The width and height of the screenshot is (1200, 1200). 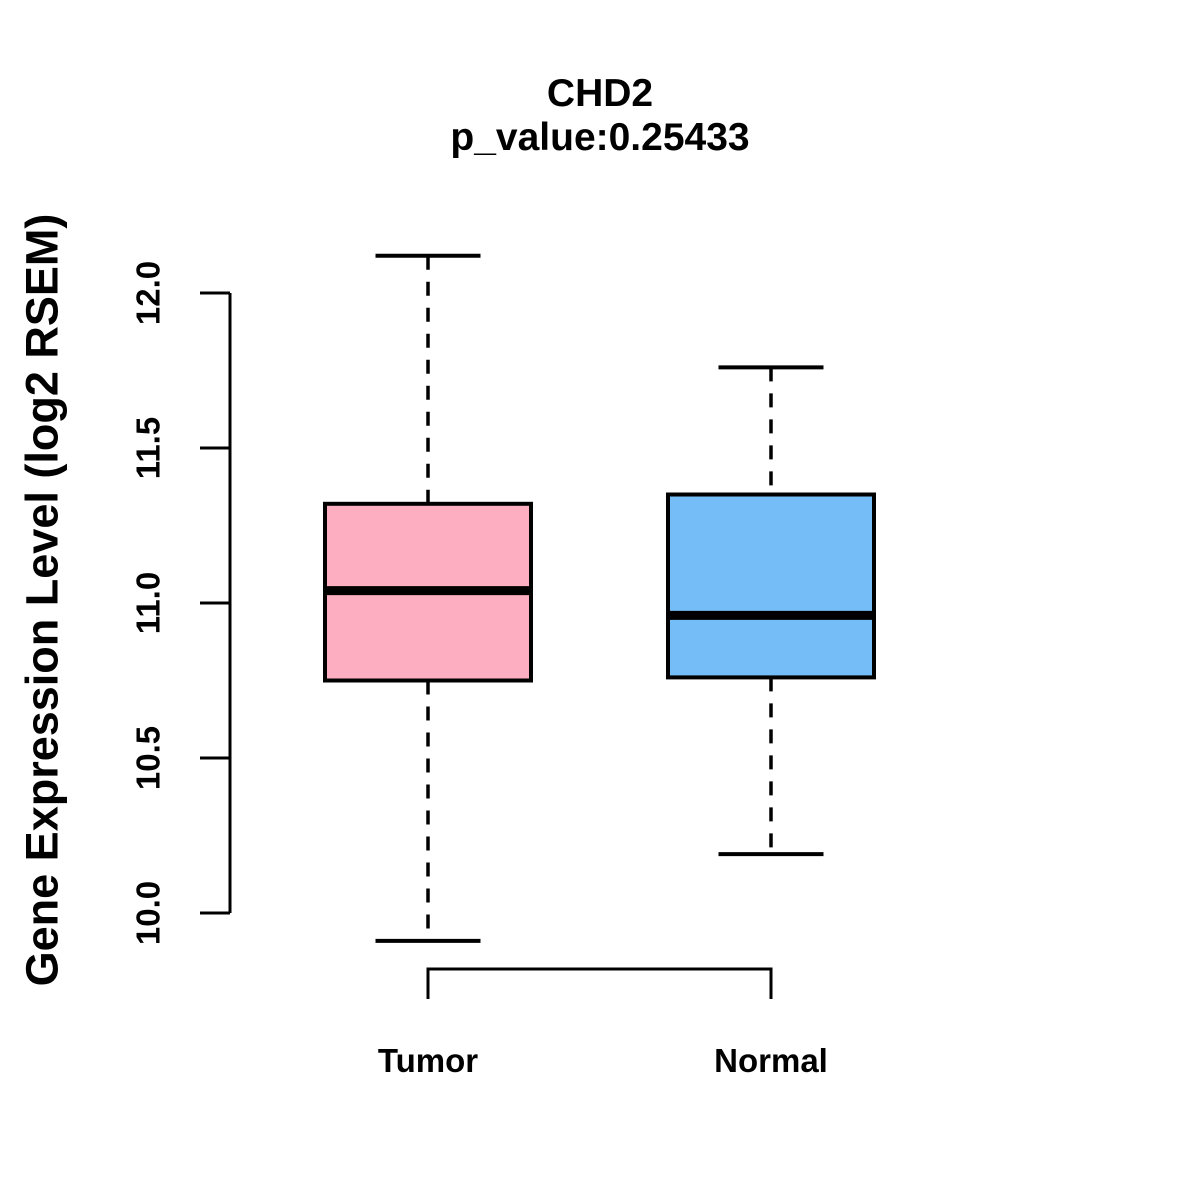 I want to click on comparison-bracket, so click(x=599, y=983).